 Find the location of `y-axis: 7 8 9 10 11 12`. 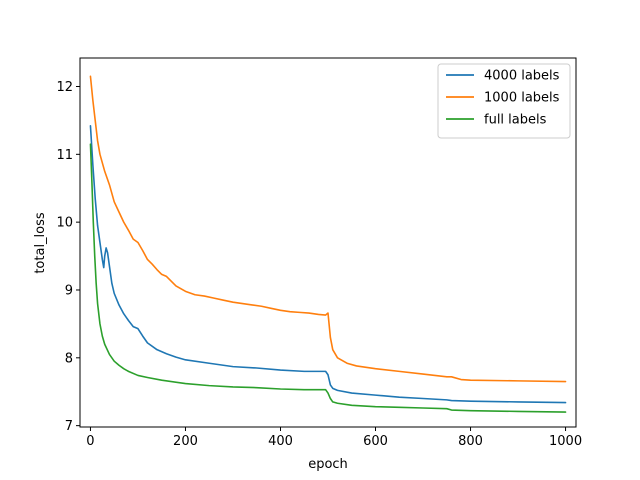

y-axis: 7 8 9 10 11 12 is located at coordinates (68, 257).